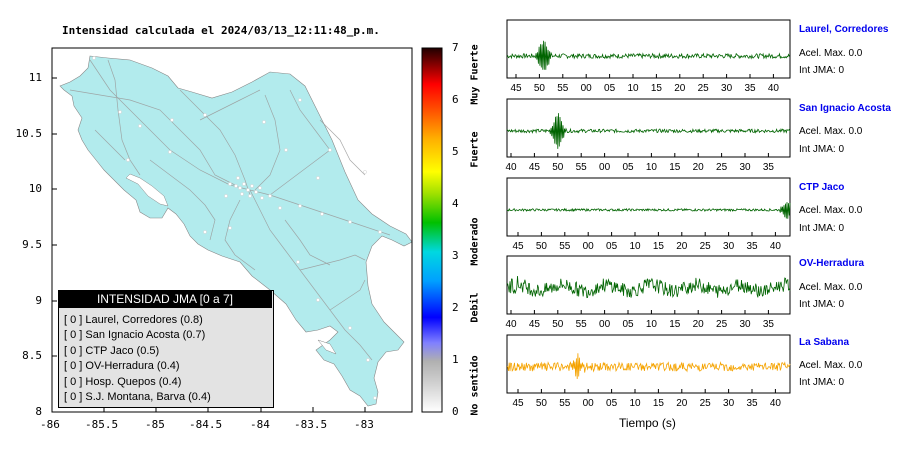 The image size is (910, 460). What do you see at coordinates (475, 74) in the screenshot?
I see `colorbar-label: Muy Fuerte` at bounding box center [475, 74].